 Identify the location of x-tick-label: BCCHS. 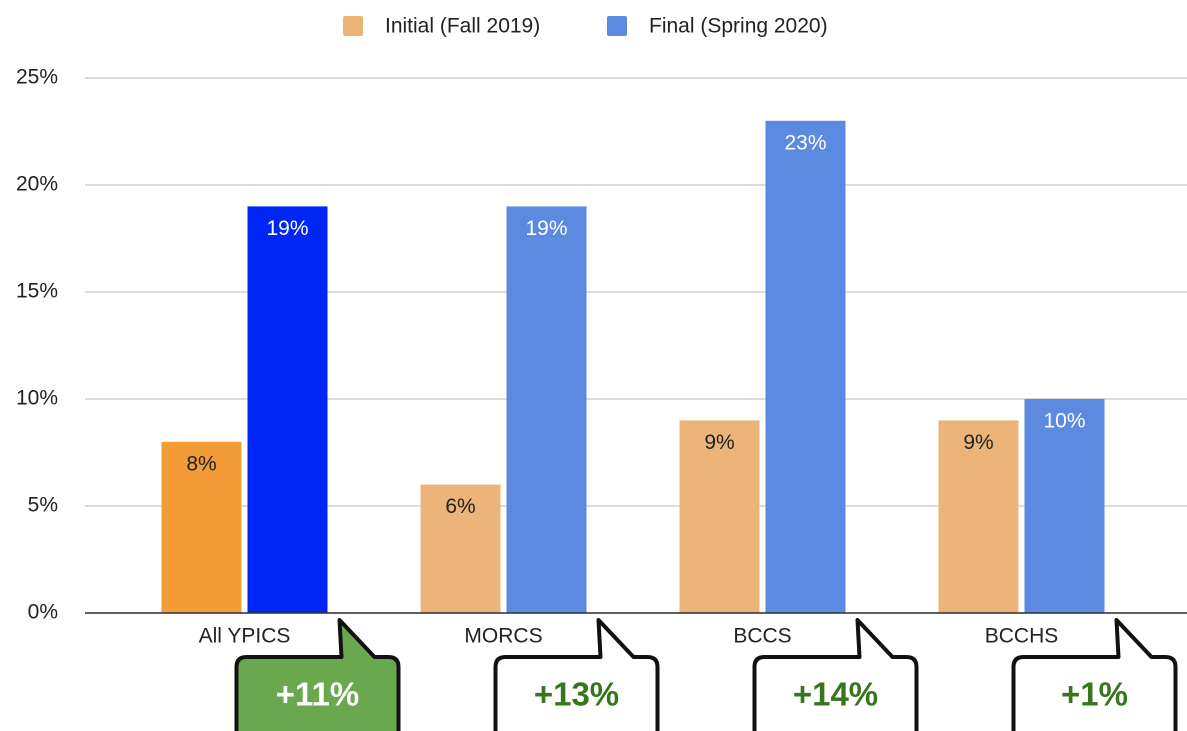
(1022, 636).